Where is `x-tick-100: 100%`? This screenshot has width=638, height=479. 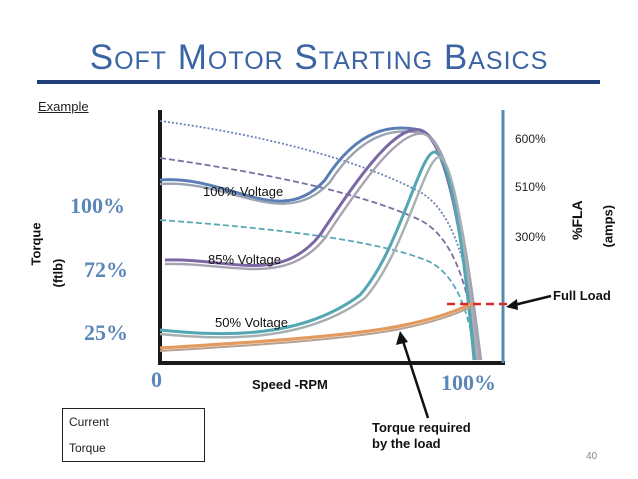
x-tick-100: 100% is located at coordinates (468, 382).